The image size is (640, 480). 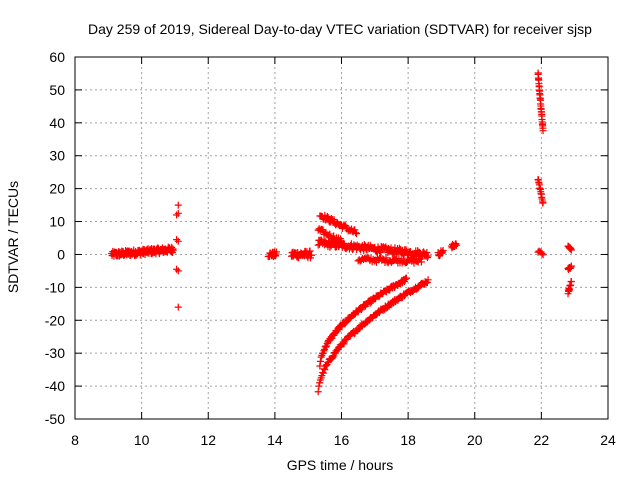 I want to click on y-tick-label: 0, so click(x=61, y=254).